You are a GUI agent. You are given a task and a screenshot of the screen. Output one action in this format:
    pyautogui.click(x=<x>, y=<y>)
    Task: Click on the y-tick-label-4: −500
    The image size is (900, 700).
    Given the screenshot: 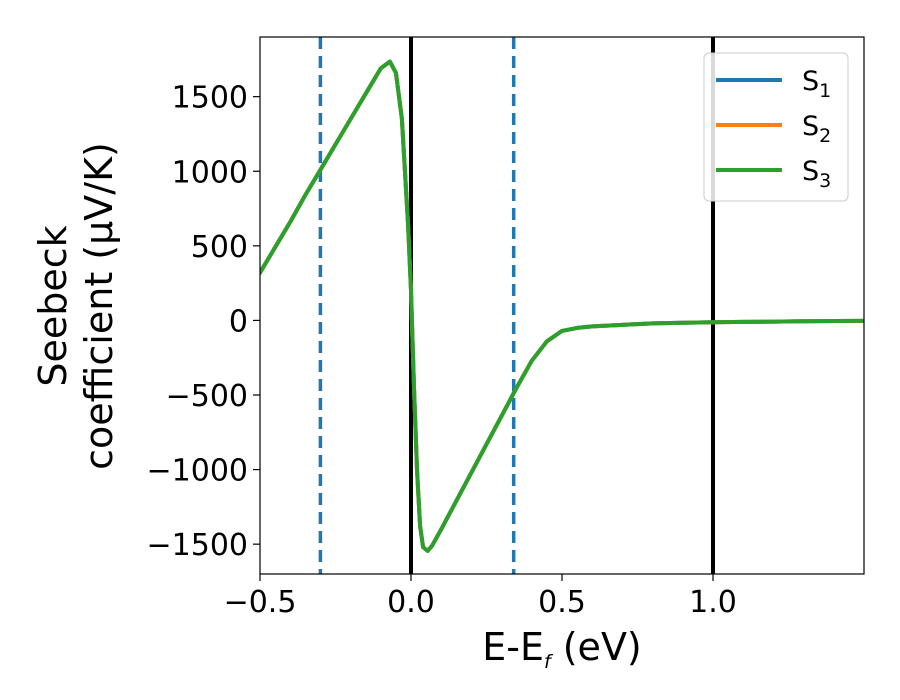 What is the action you would take?
    pyautogui.click(x=207, y=396)
    